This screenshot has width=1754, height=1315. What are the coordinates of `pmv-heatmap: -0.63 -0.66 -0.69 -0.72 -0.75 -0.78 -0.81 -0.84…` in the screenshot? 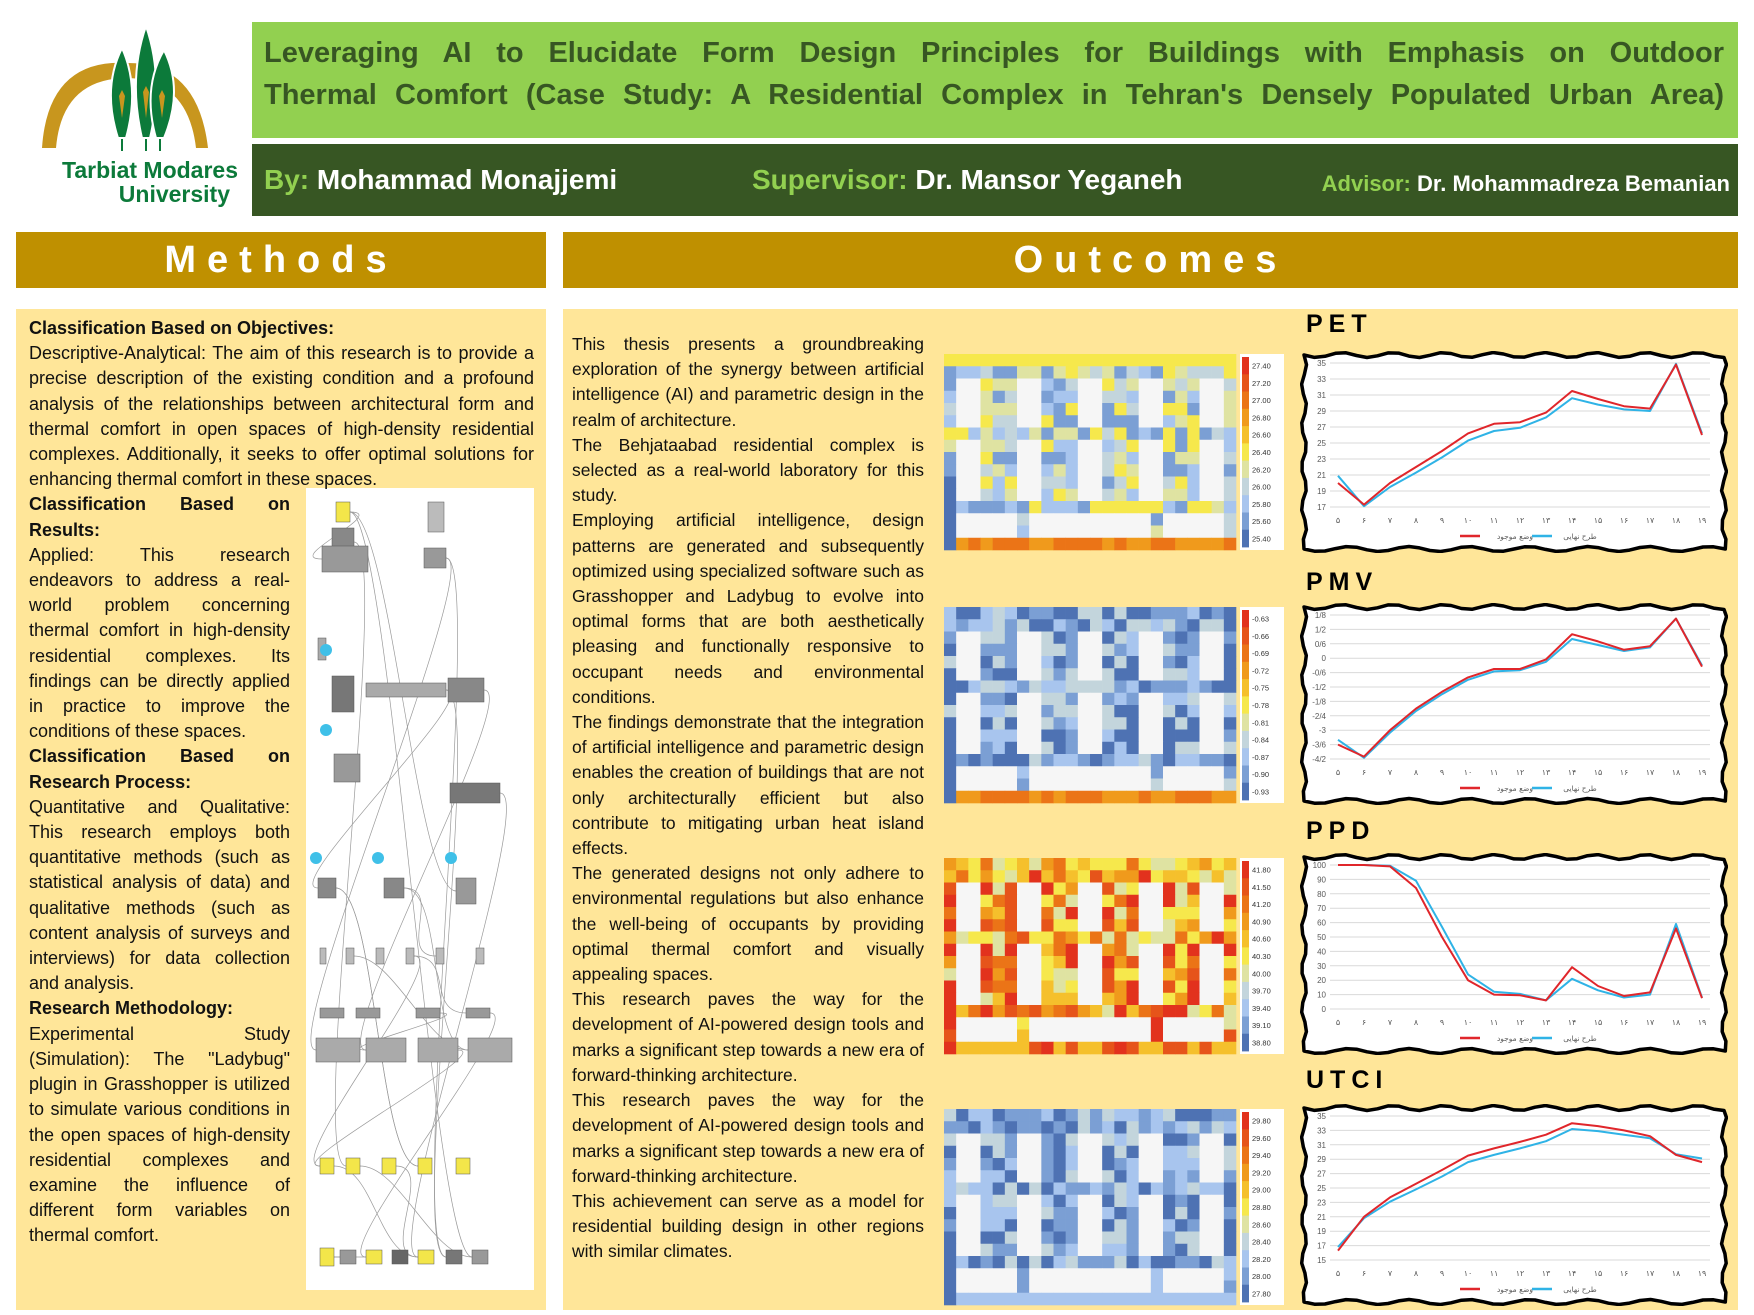 It's located at (1114, 706).